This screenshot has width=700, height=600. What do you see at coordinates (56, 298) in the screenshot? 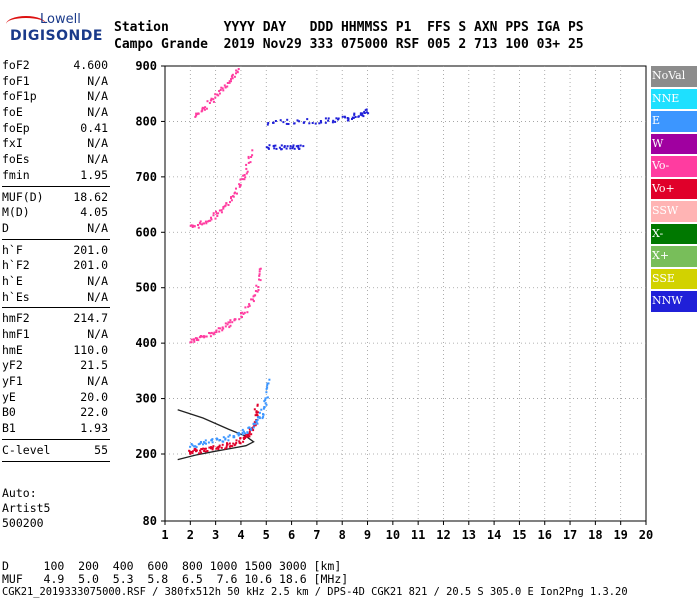
I see `param-row: h`Es N/A` at bounding box center [56, 298].